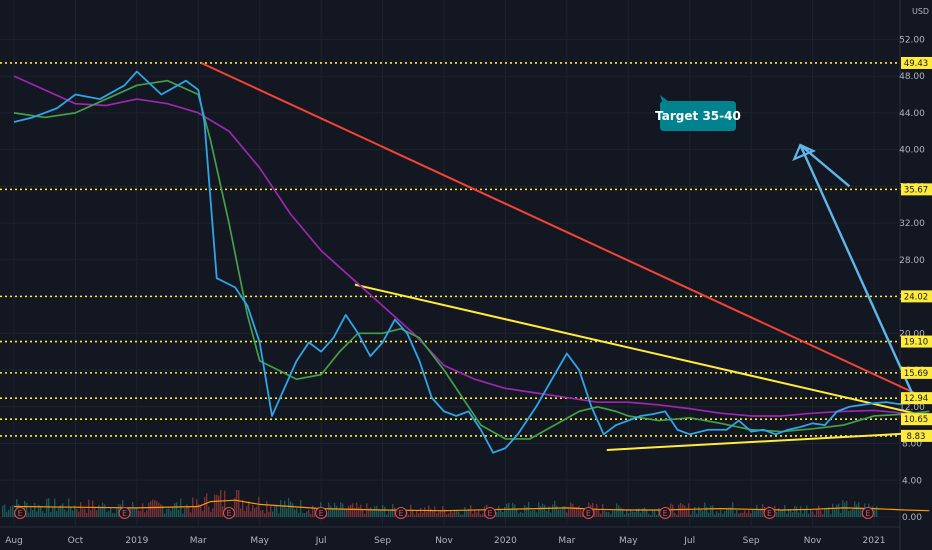  What do you see at coordinates (912, 518) in the screenshot?
I see `y-tick-label: 0.00` at bounding box center [912, 518].